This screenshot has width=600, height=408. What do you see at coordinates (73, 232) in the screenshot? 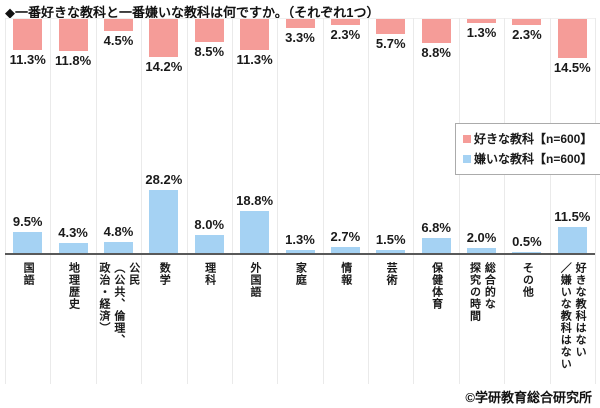
I see `disliked-value-label: 4.3%` at bounding box center [73, 232].